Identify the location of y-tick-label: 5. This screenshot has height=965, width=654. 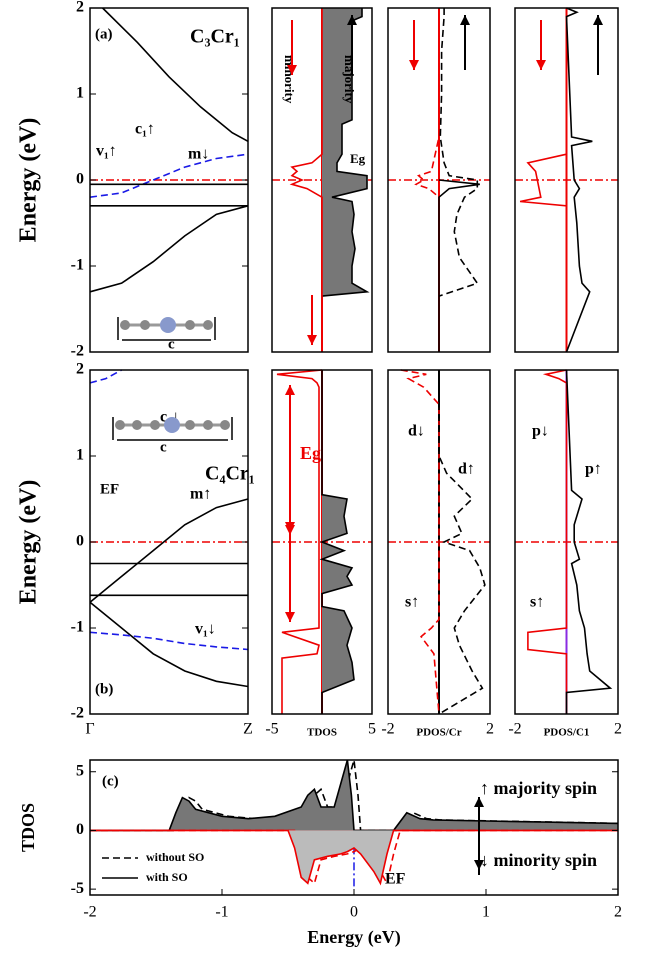
(80, 770).